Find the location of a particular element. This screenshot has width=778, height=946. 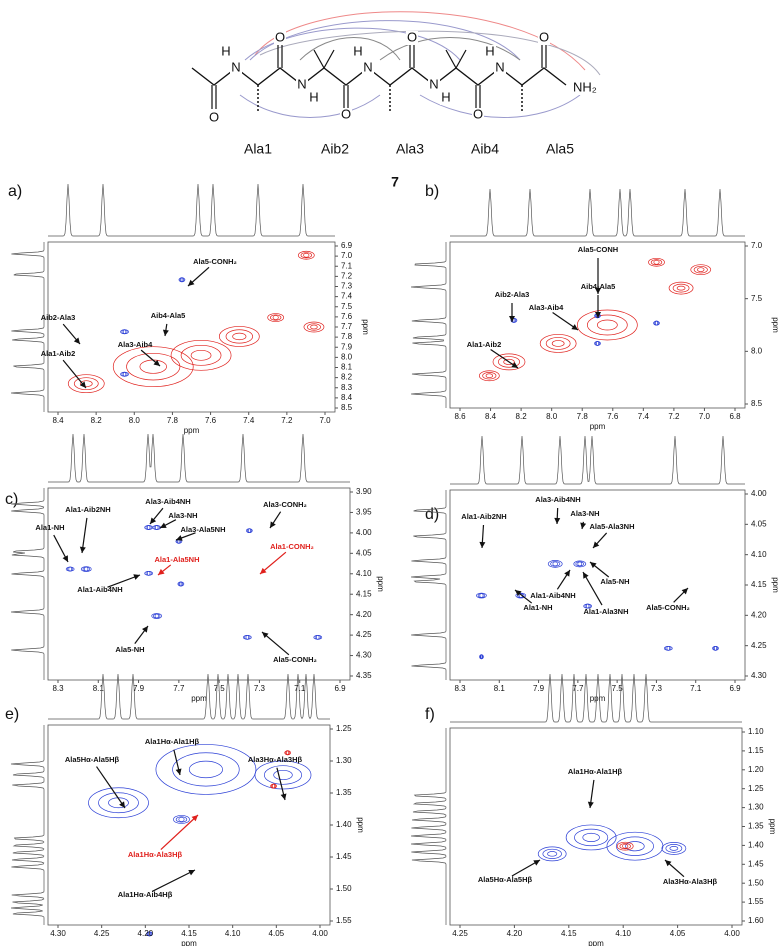

x-tick-label: 7.6 is located at coordinates (613, 416).